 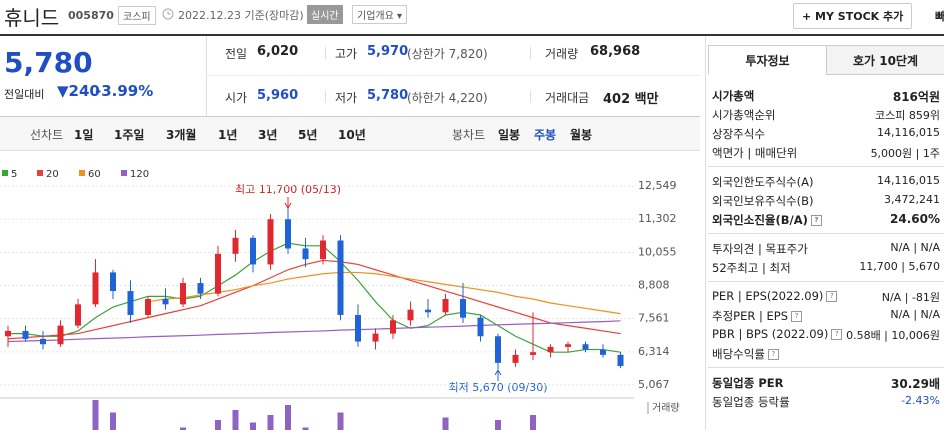 What do you see at coordinates (181, 135) in the screenshot?
I see `period-option: 3개월` at bounding box center [181, 135].